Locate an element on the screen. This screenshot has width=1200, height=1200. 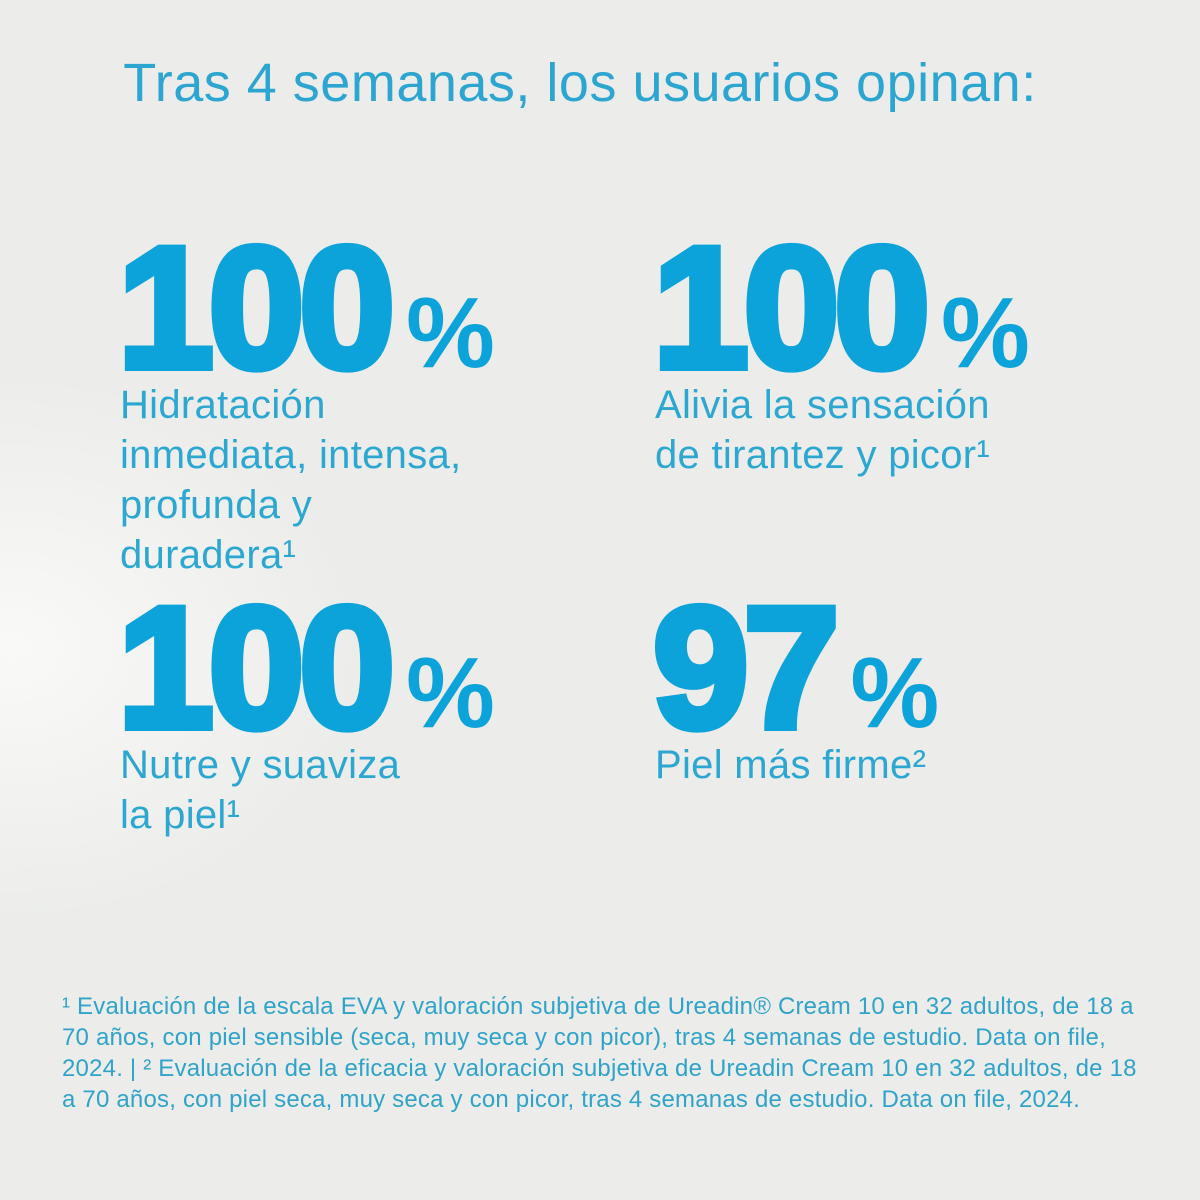
stat-block-nourish: 100 % Nutre y suaviza la piel¹ is located at coordinates (361, 706).